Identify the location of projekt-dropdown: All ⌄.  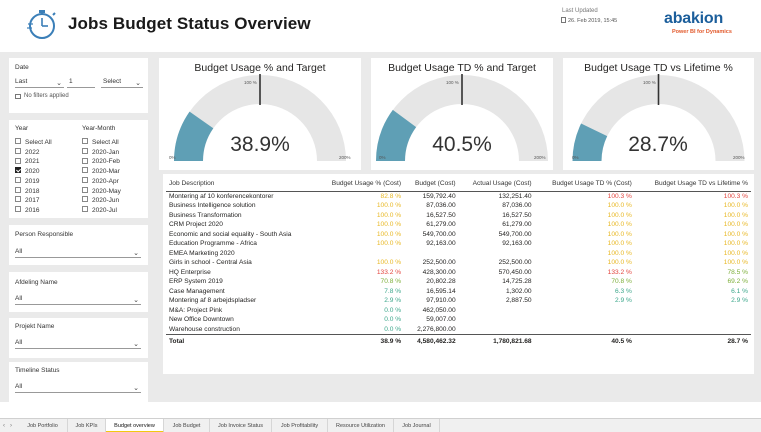
(78, 342).